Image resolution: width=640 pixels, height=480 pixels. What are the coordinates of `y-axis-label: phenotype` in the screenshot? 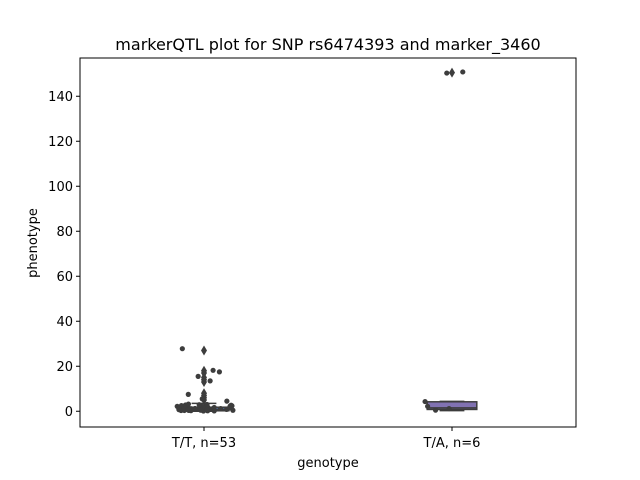 It's located at (33, 243).